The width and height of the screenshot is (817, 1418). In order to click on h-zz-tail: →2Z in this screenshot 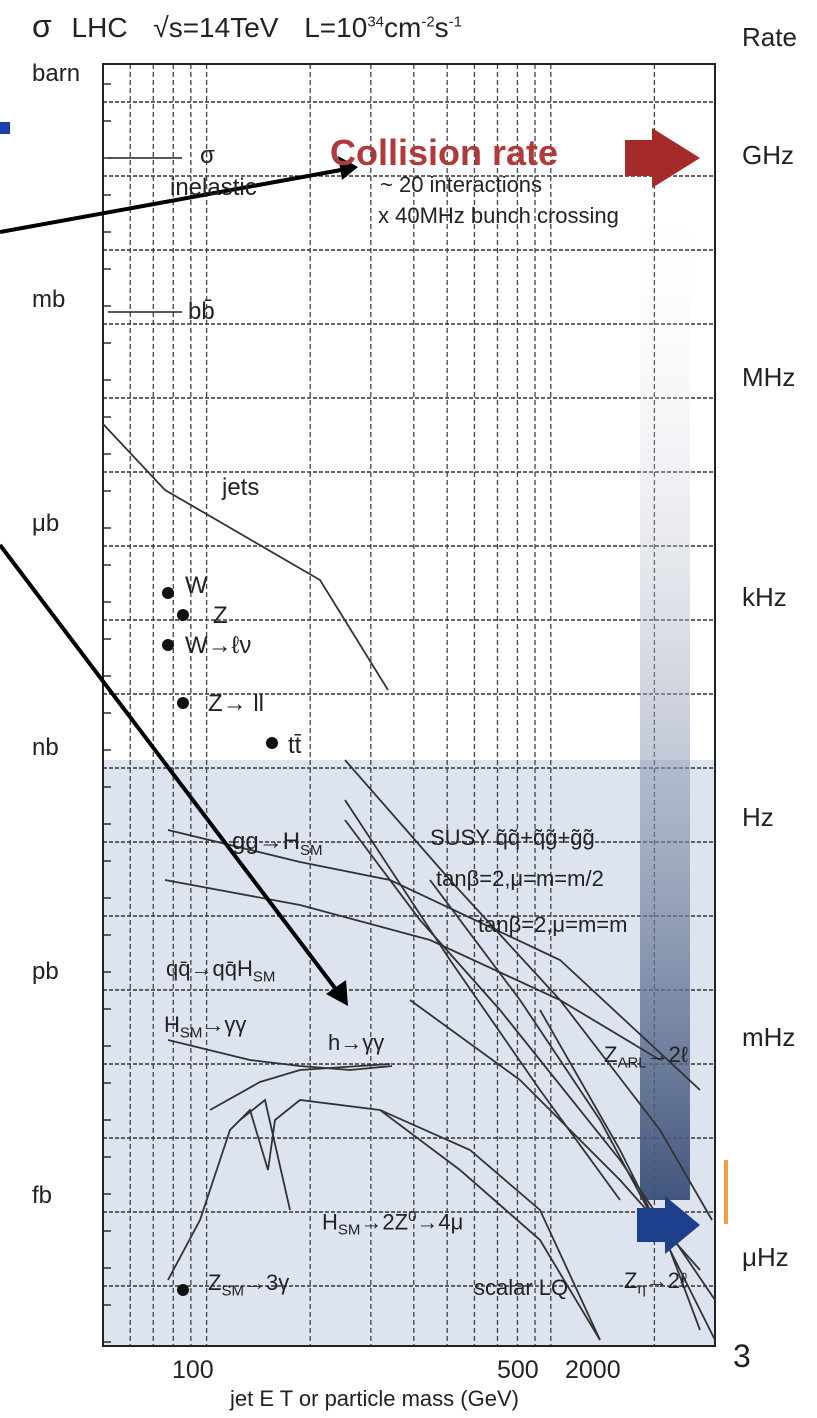, I will do `click(384, 1222)`.